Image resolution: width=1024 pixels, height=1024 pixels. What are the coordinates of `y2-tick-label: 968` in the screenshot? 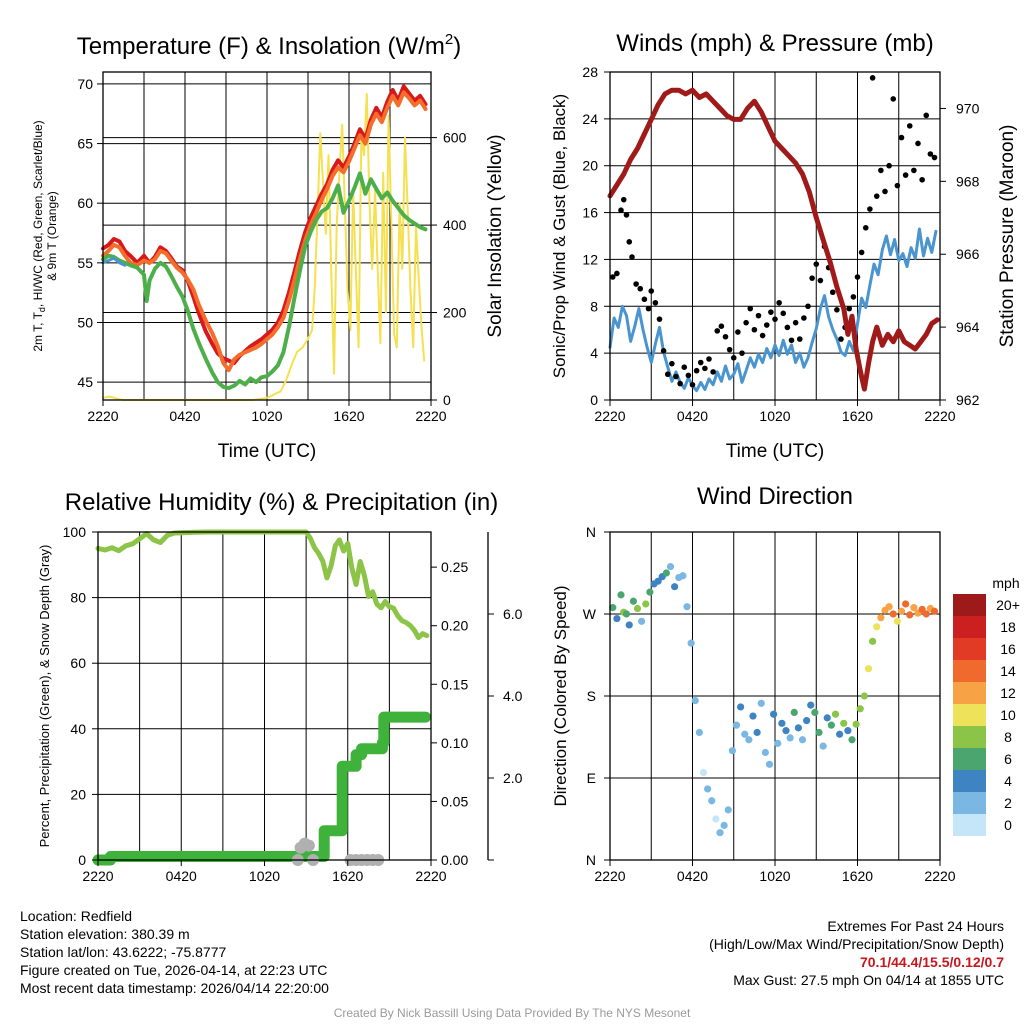 It's located at (968, 181).